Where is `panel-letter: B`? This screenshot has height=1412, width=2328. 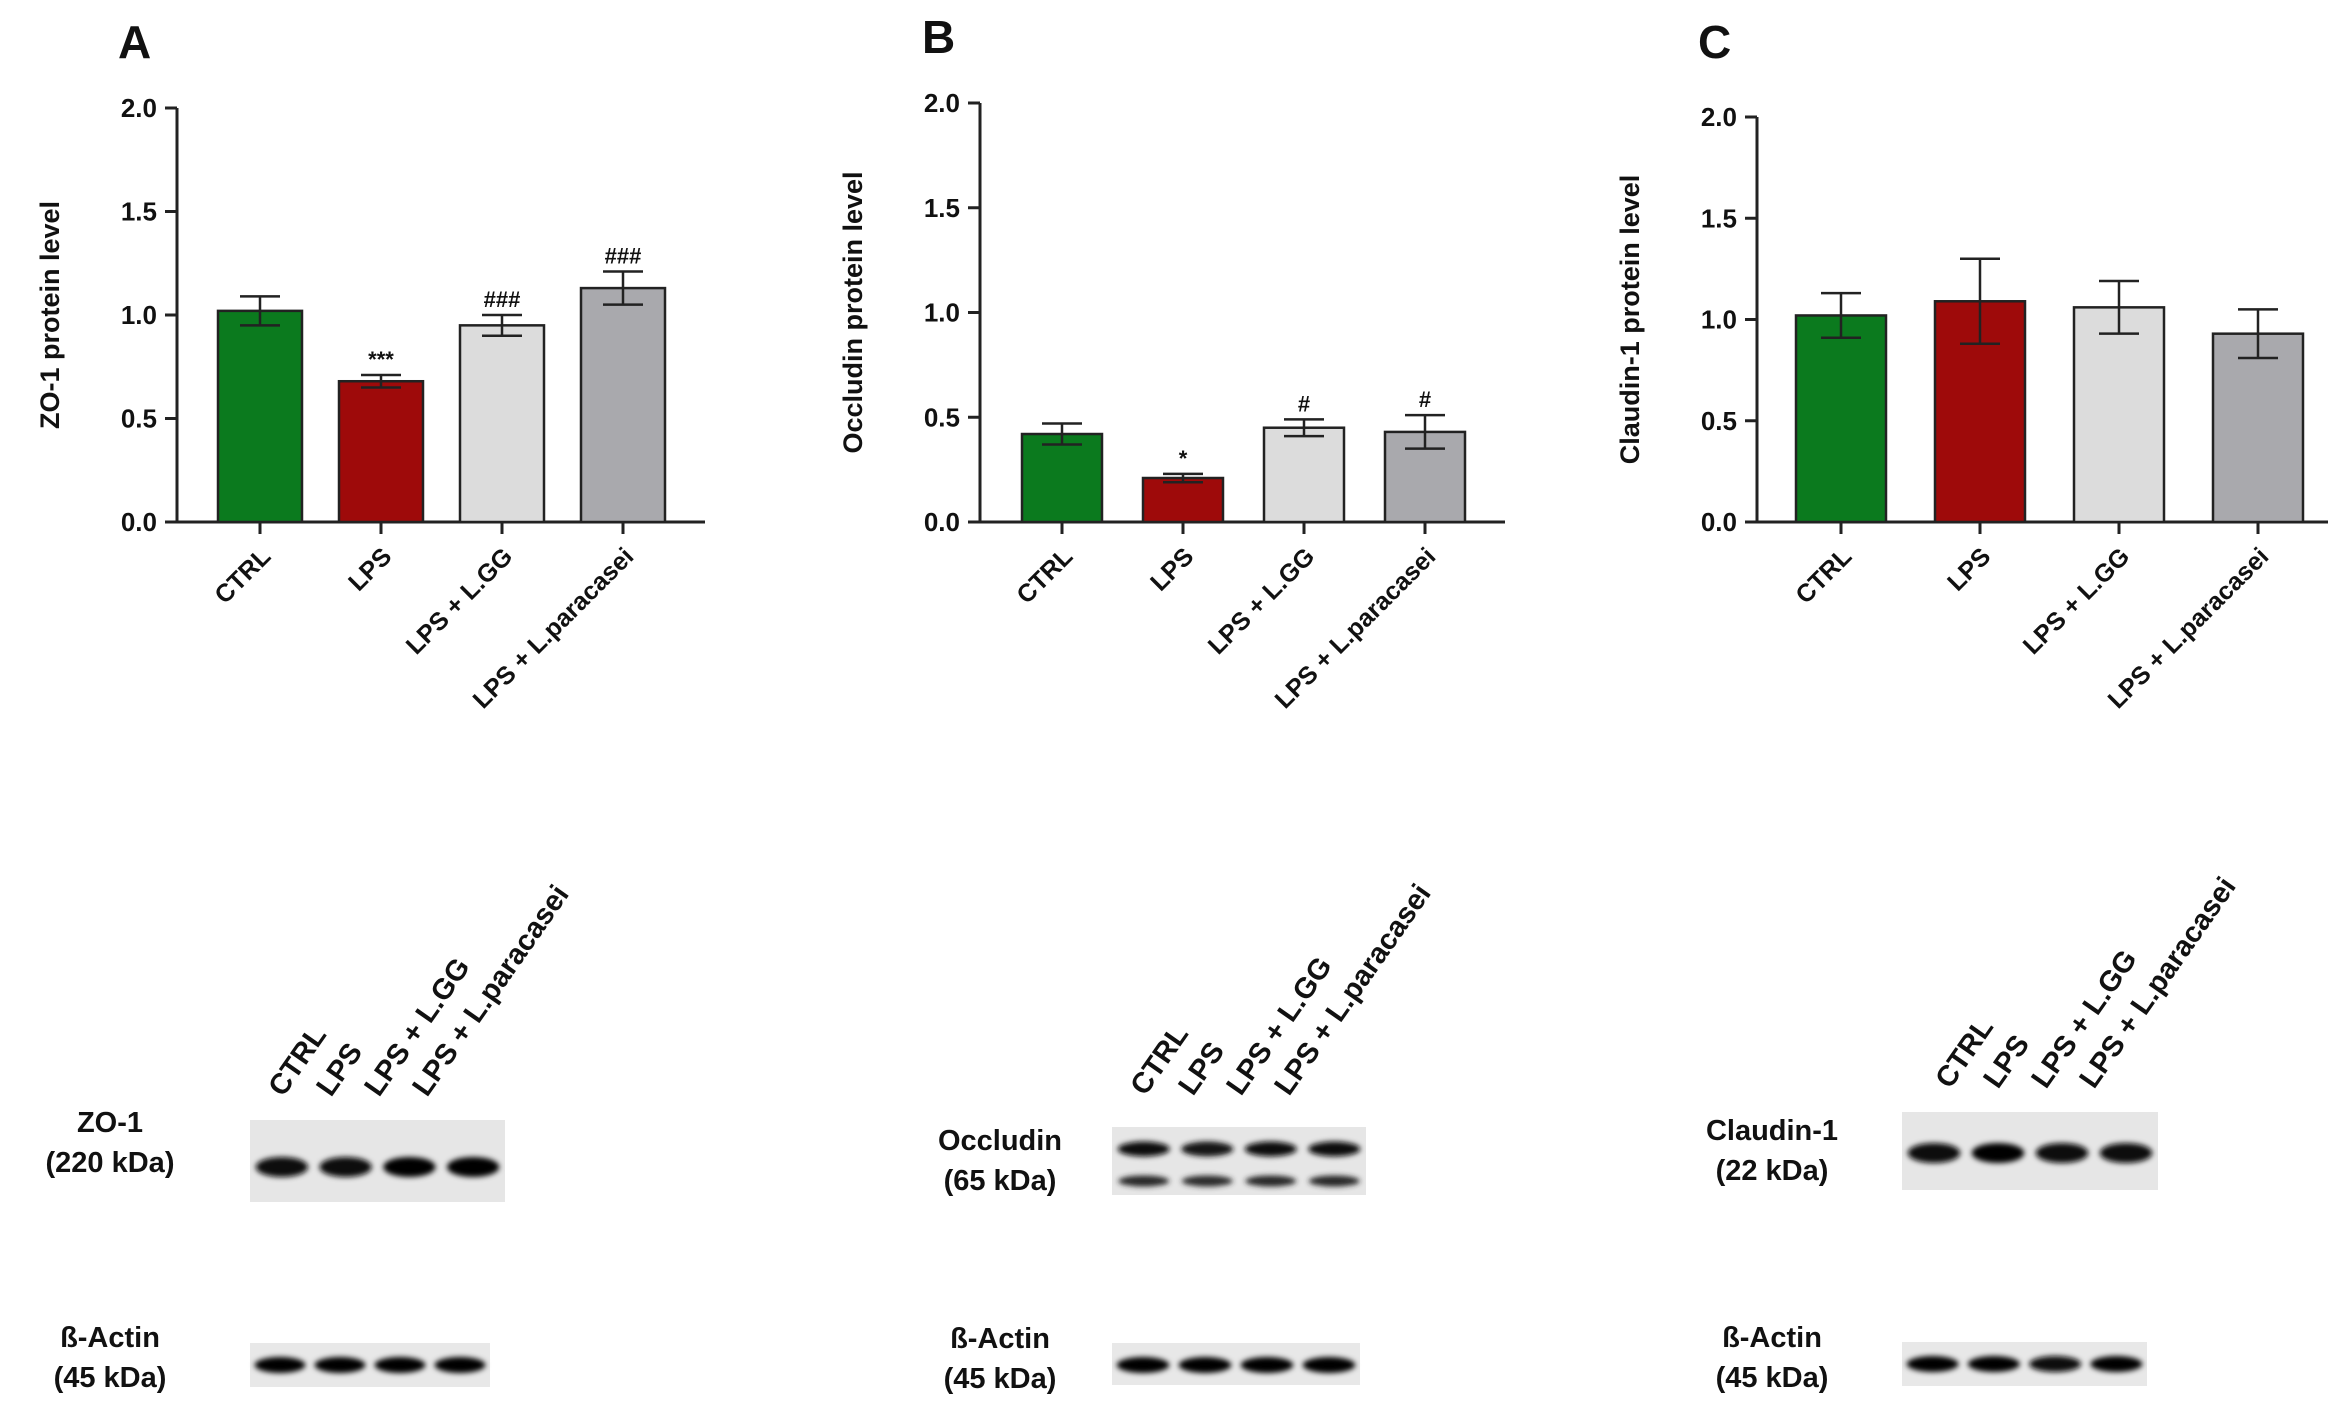
panel-letter: B is located at coordinates (938, 37).